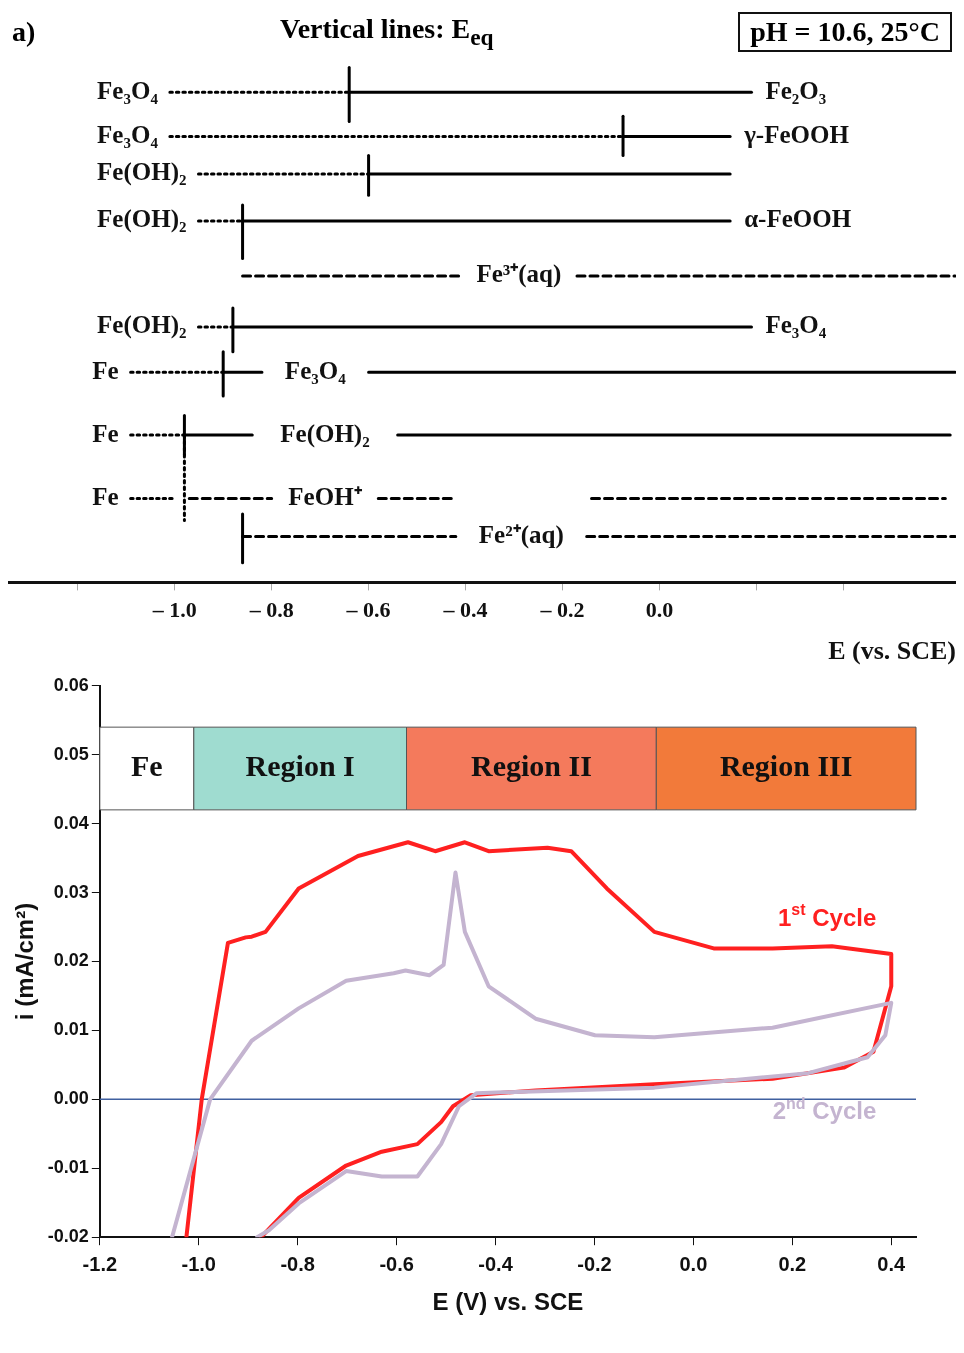 The height and width of the screenshot is (1353, 964). Describe the element at coordinates (174, 610) in the screenshot. I see `x-tick-label: – 1.0` at that location.